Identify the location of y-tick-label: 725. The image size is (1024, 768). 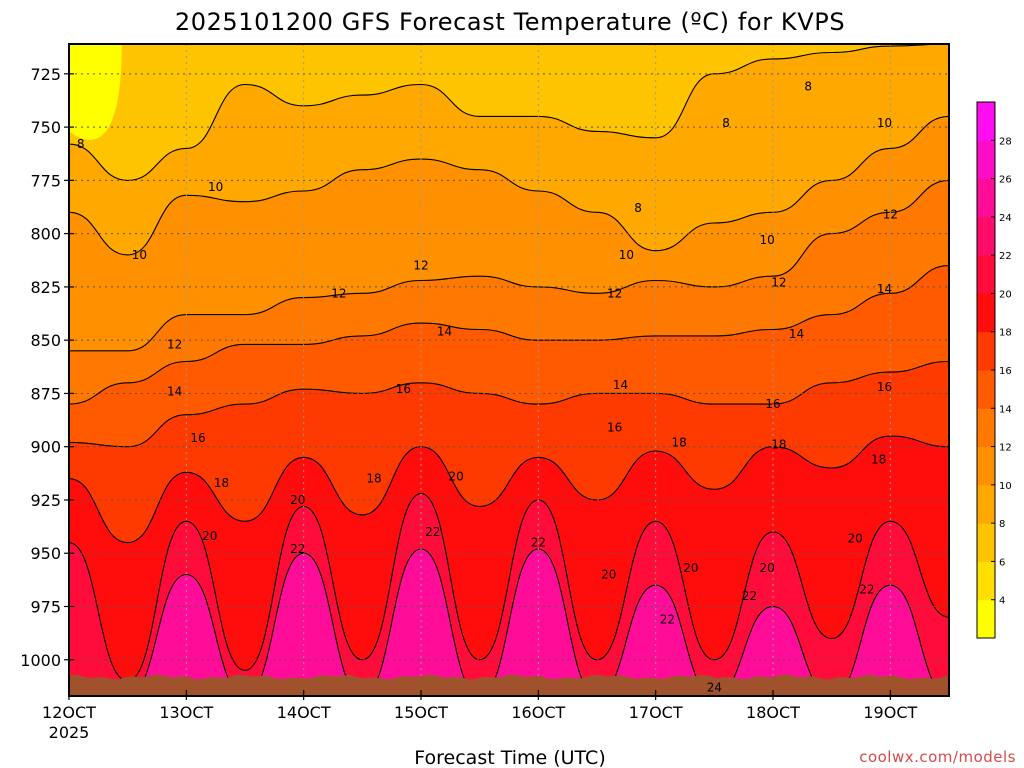
(45, 74).